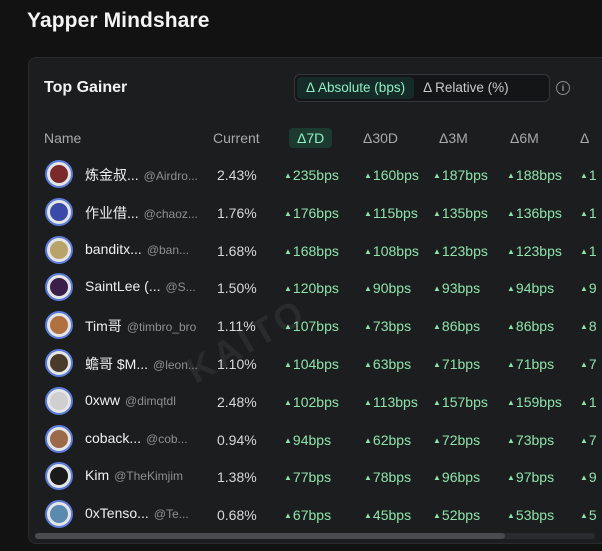  What do you see at coordinates (97, 475) in the screenshot?
I see `user-name: Kim` at bounding box center [97, 475].